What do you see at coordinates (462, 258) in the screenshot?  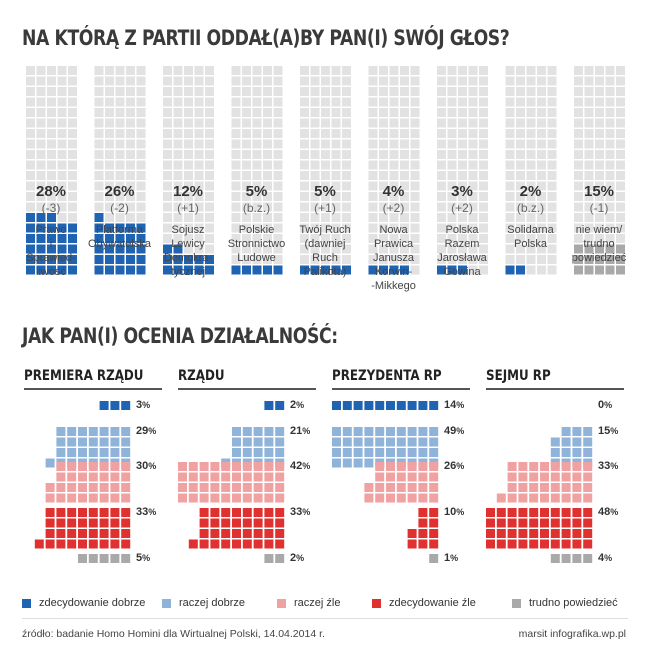 I see `party-name-line: Jarosława` at bounding box center [462, 258].